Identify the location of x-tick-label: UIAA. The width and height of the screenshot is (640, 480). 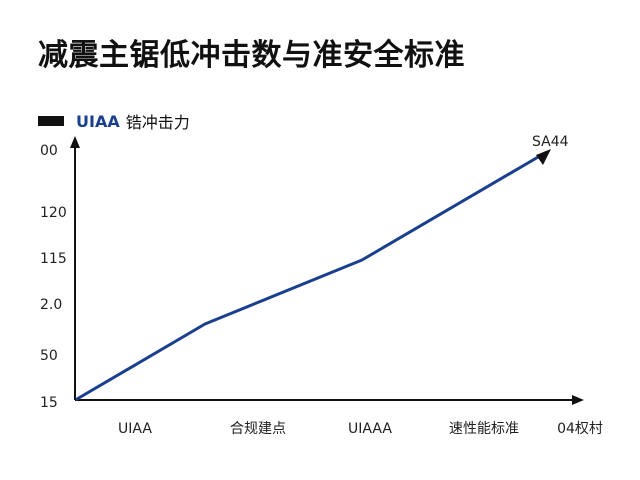
(135, 429).